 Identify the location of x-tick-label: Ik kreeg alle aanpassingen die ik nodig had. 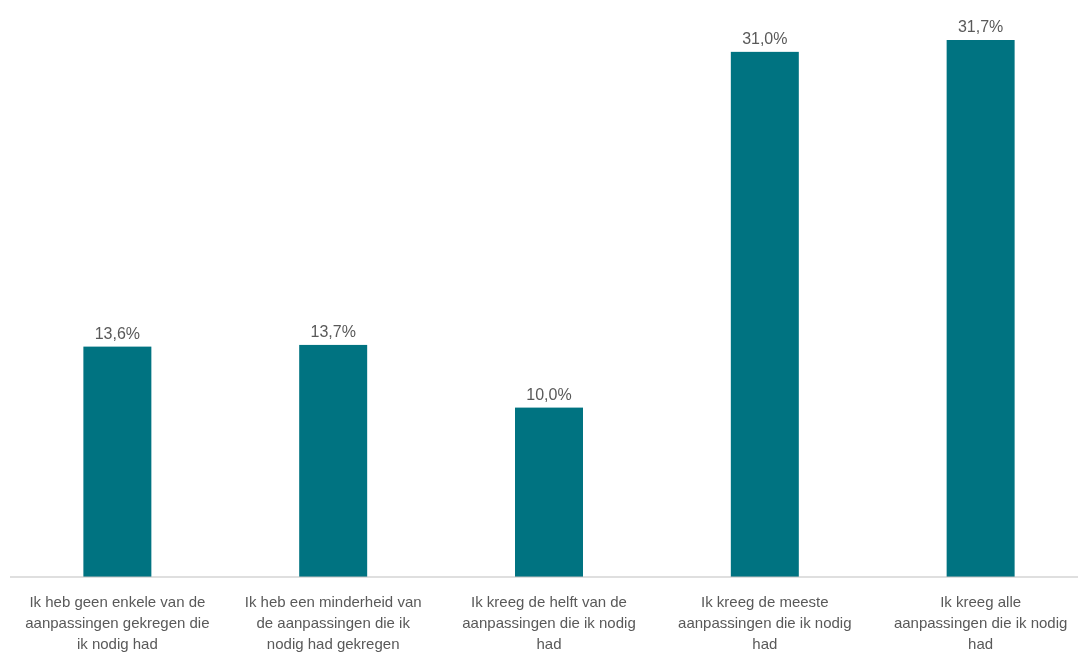
(980, 622).